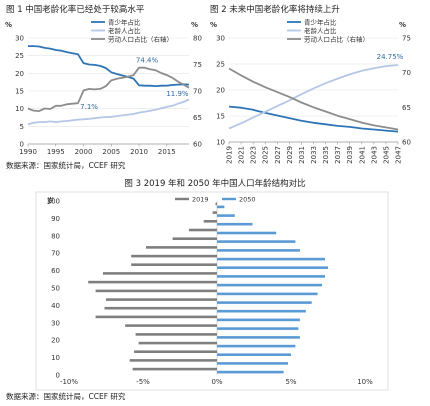 The width and height of the screenshot is (430, 406). I want to click on x-tick-label: 2033, so click(314, 155).